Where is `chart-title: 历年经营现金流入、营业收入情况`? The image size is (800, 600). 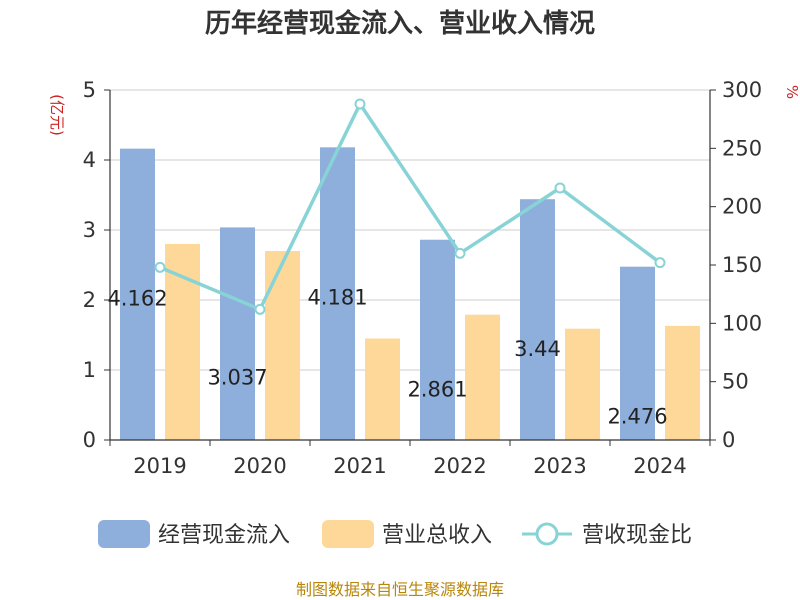
chart-title: 历年经营现金流入、营业收入情况 is located at coordinates (400, 23).